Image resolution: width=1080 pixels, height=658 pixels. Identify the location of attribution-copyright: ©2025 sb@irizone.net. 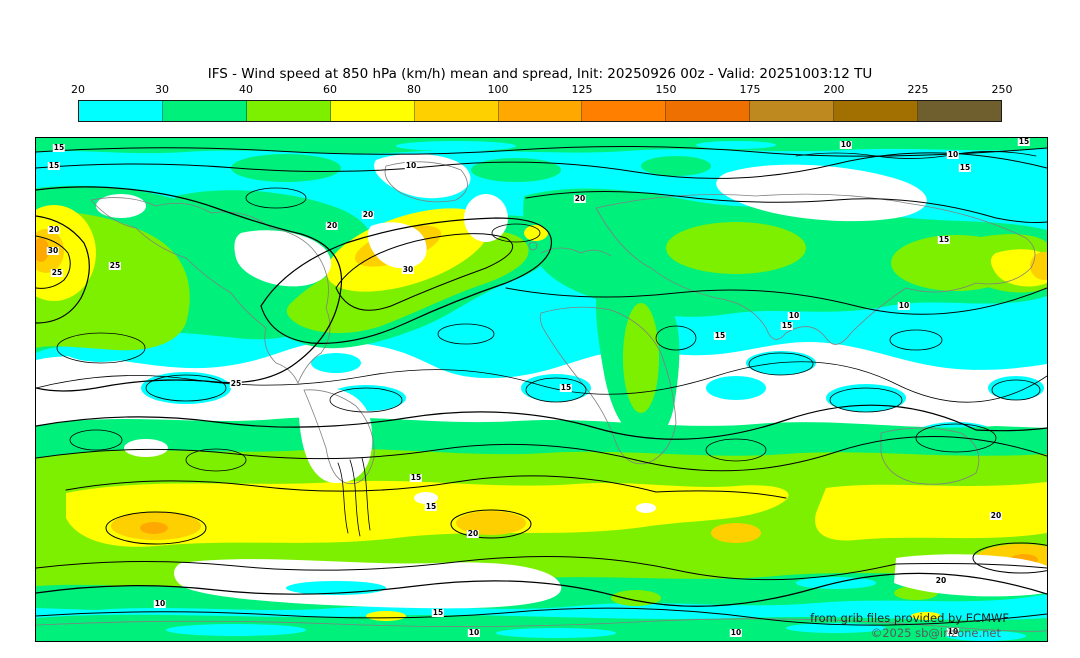
(935, 633).